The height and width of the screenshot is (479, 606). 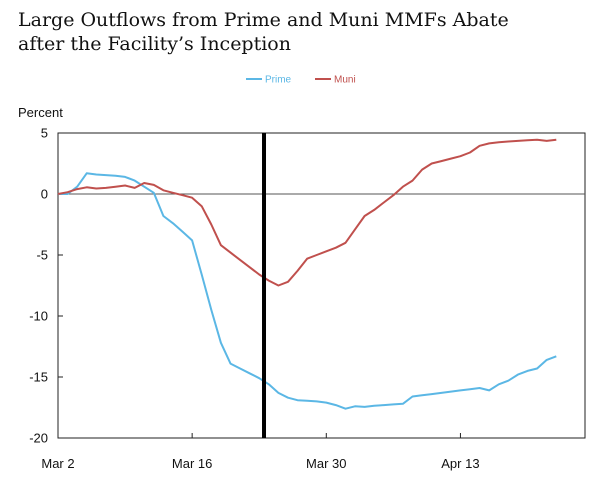 I want to click on legend: Prime Muni, so click(x=301, y=80).